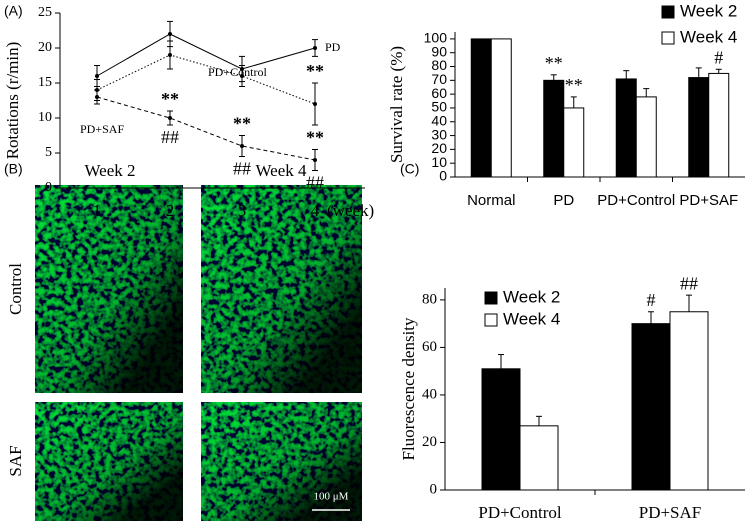 The width and height of the screenshot is (750, 521). Describe the element at coordinates (439, 107) in the screenshot. I see `y-tick-label: 50` at that location.